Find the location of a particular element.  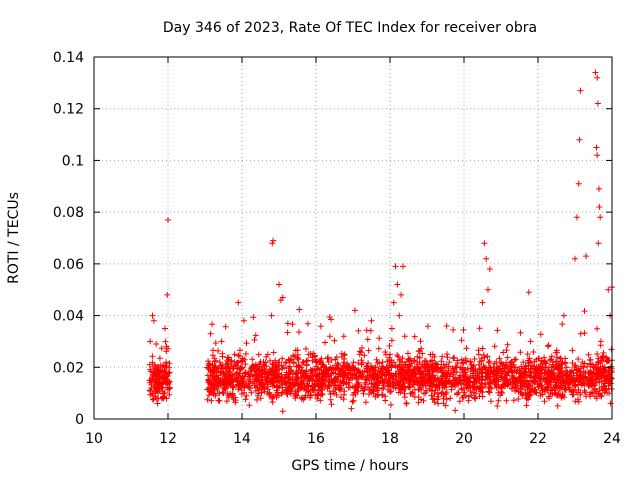

y-tick-label: 0.04 is located at coordinates (68, 317).